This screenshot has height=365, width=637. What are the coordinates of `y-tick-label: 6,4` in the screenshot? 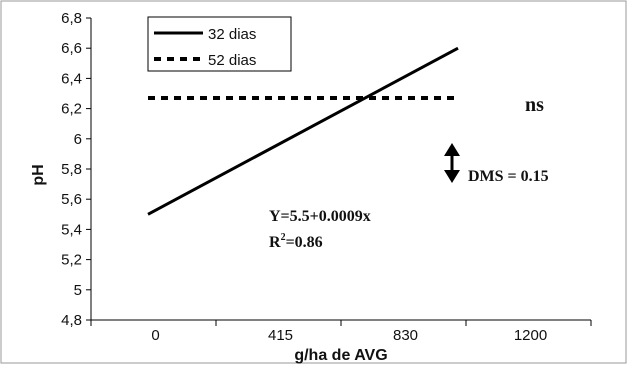 It's located at (71, 78).